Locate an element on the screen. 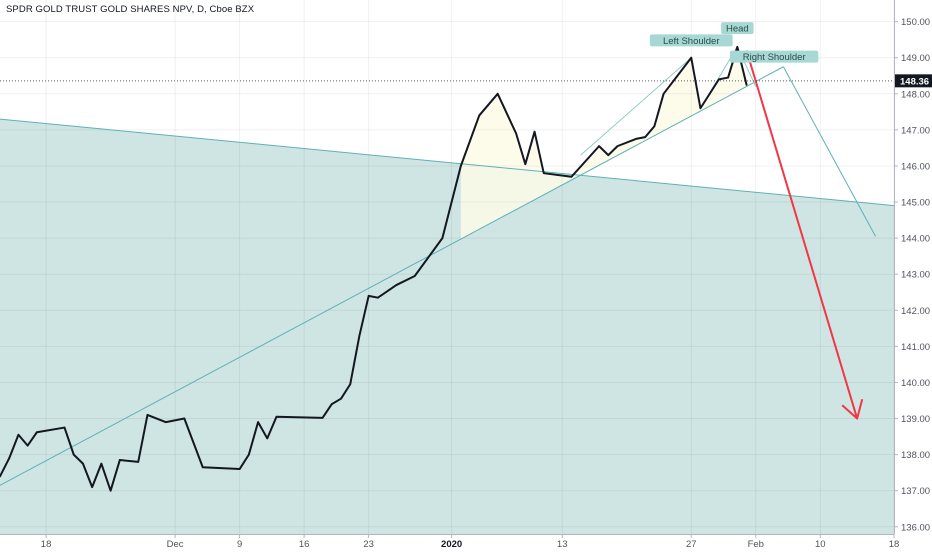 The width and height of the screenshot is (932, 555). last-price-badge is located at coordinates (913, 81).